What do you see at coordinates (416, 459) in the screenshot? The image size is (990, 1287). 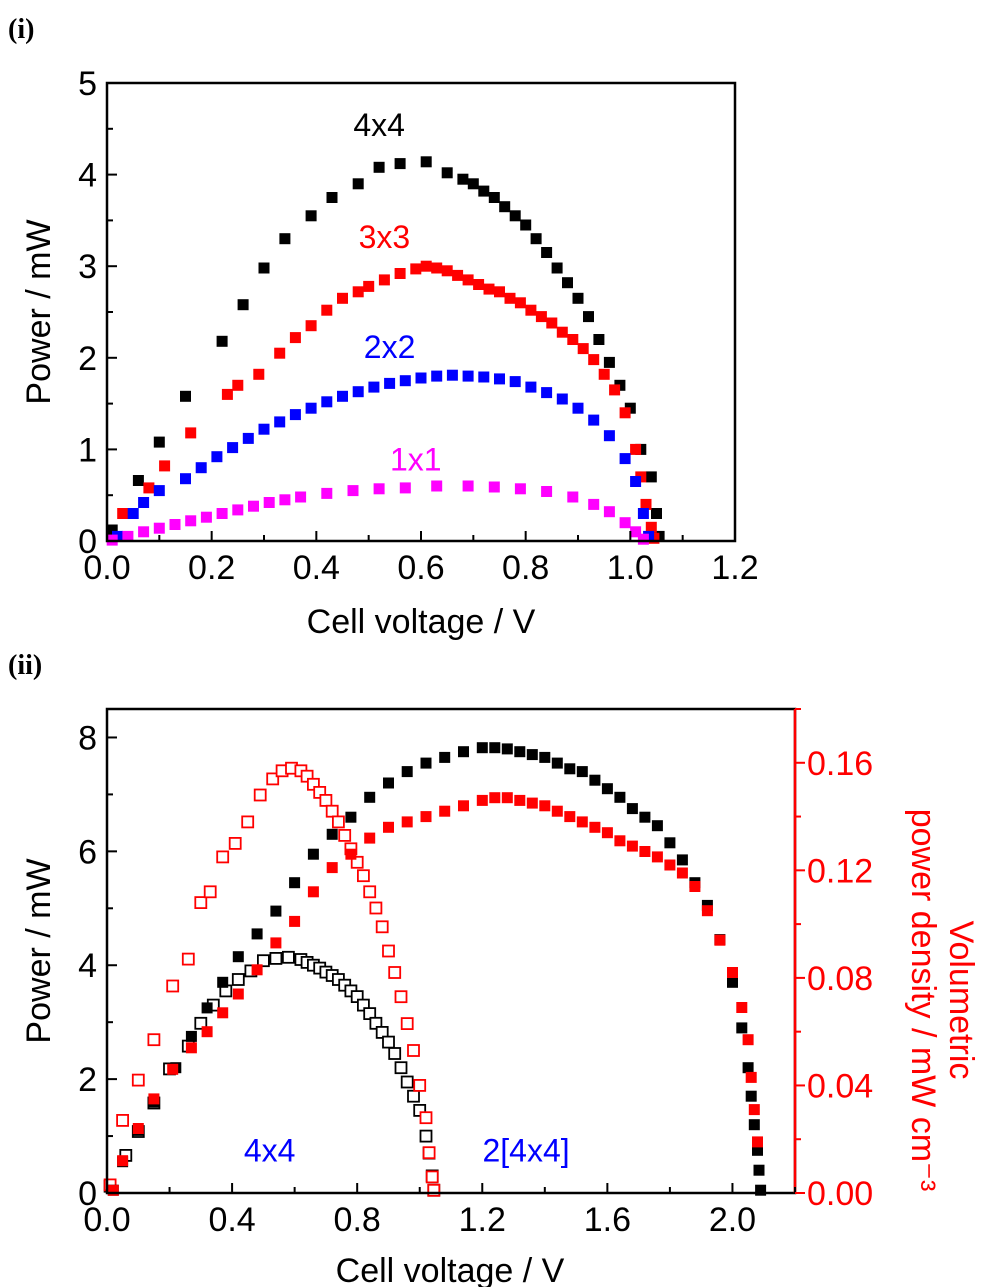 I see `panel-i-series-label-1x1: 1x1` at bounding box center [416, 459].